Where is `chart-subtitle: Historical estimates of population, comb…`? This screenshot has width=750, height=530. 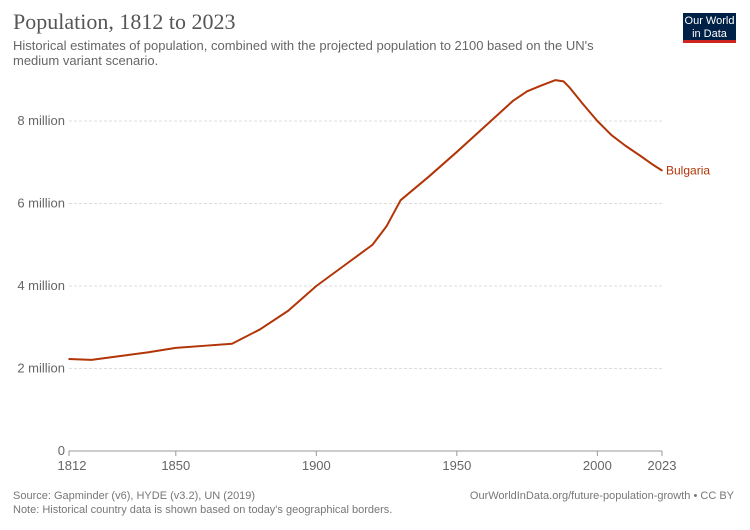
chart-subtitle: Historical estimates of population, comb… is located at coordinates (303, 53).